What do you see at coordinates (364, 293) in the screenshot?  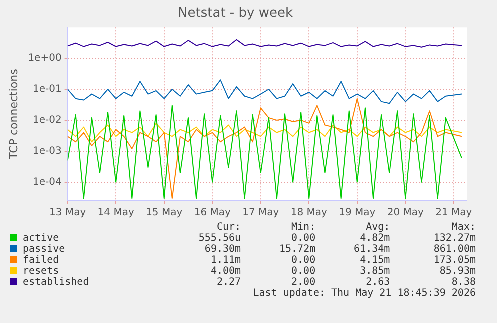 I see `text: Last update: Thu May 21 18:45:39 2026` at bounding box center [364, 293].